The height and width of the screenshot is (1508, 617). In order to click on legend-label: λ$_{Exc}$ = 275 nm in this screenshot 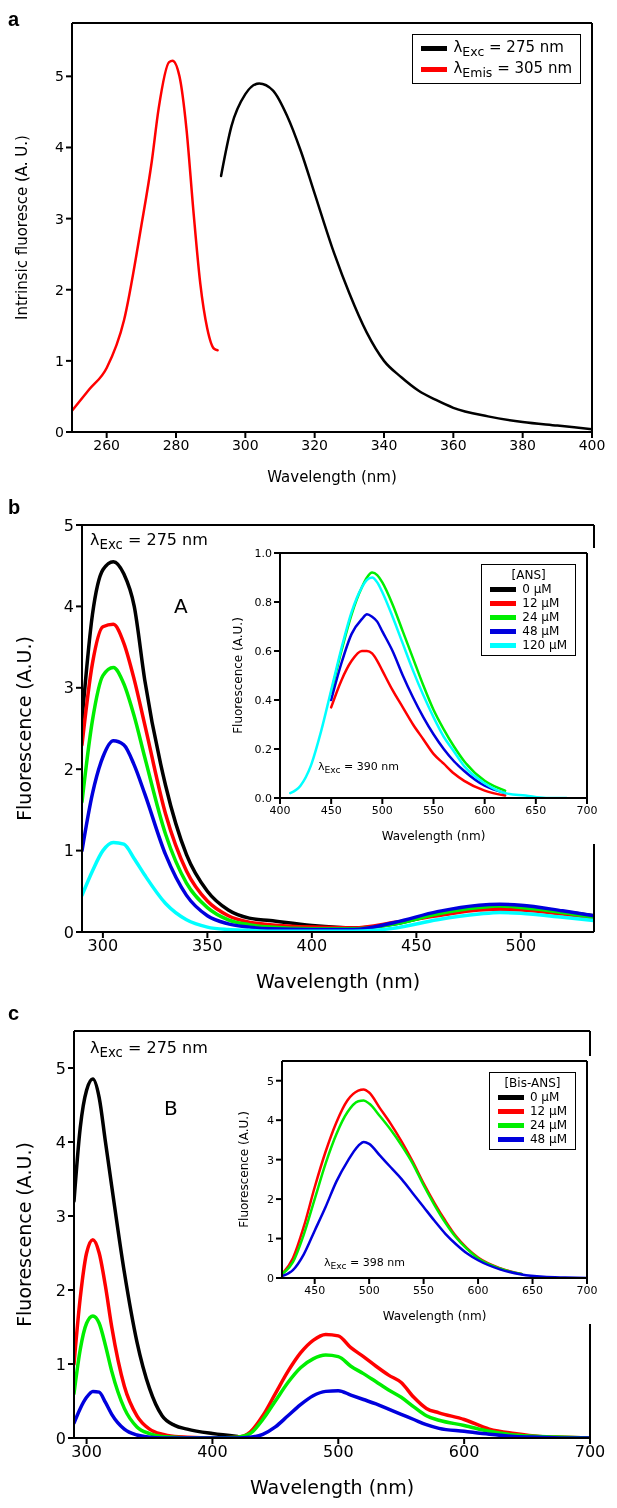, I will do `click(508, 48)`.